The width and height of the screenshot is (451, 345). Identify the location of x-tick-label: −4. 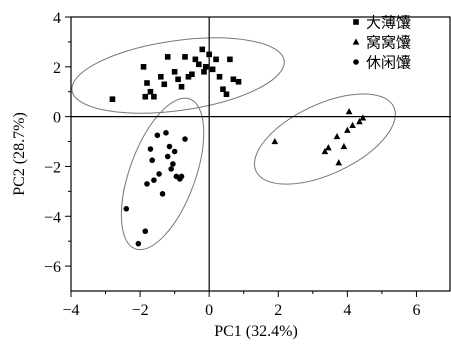
(70, 310).